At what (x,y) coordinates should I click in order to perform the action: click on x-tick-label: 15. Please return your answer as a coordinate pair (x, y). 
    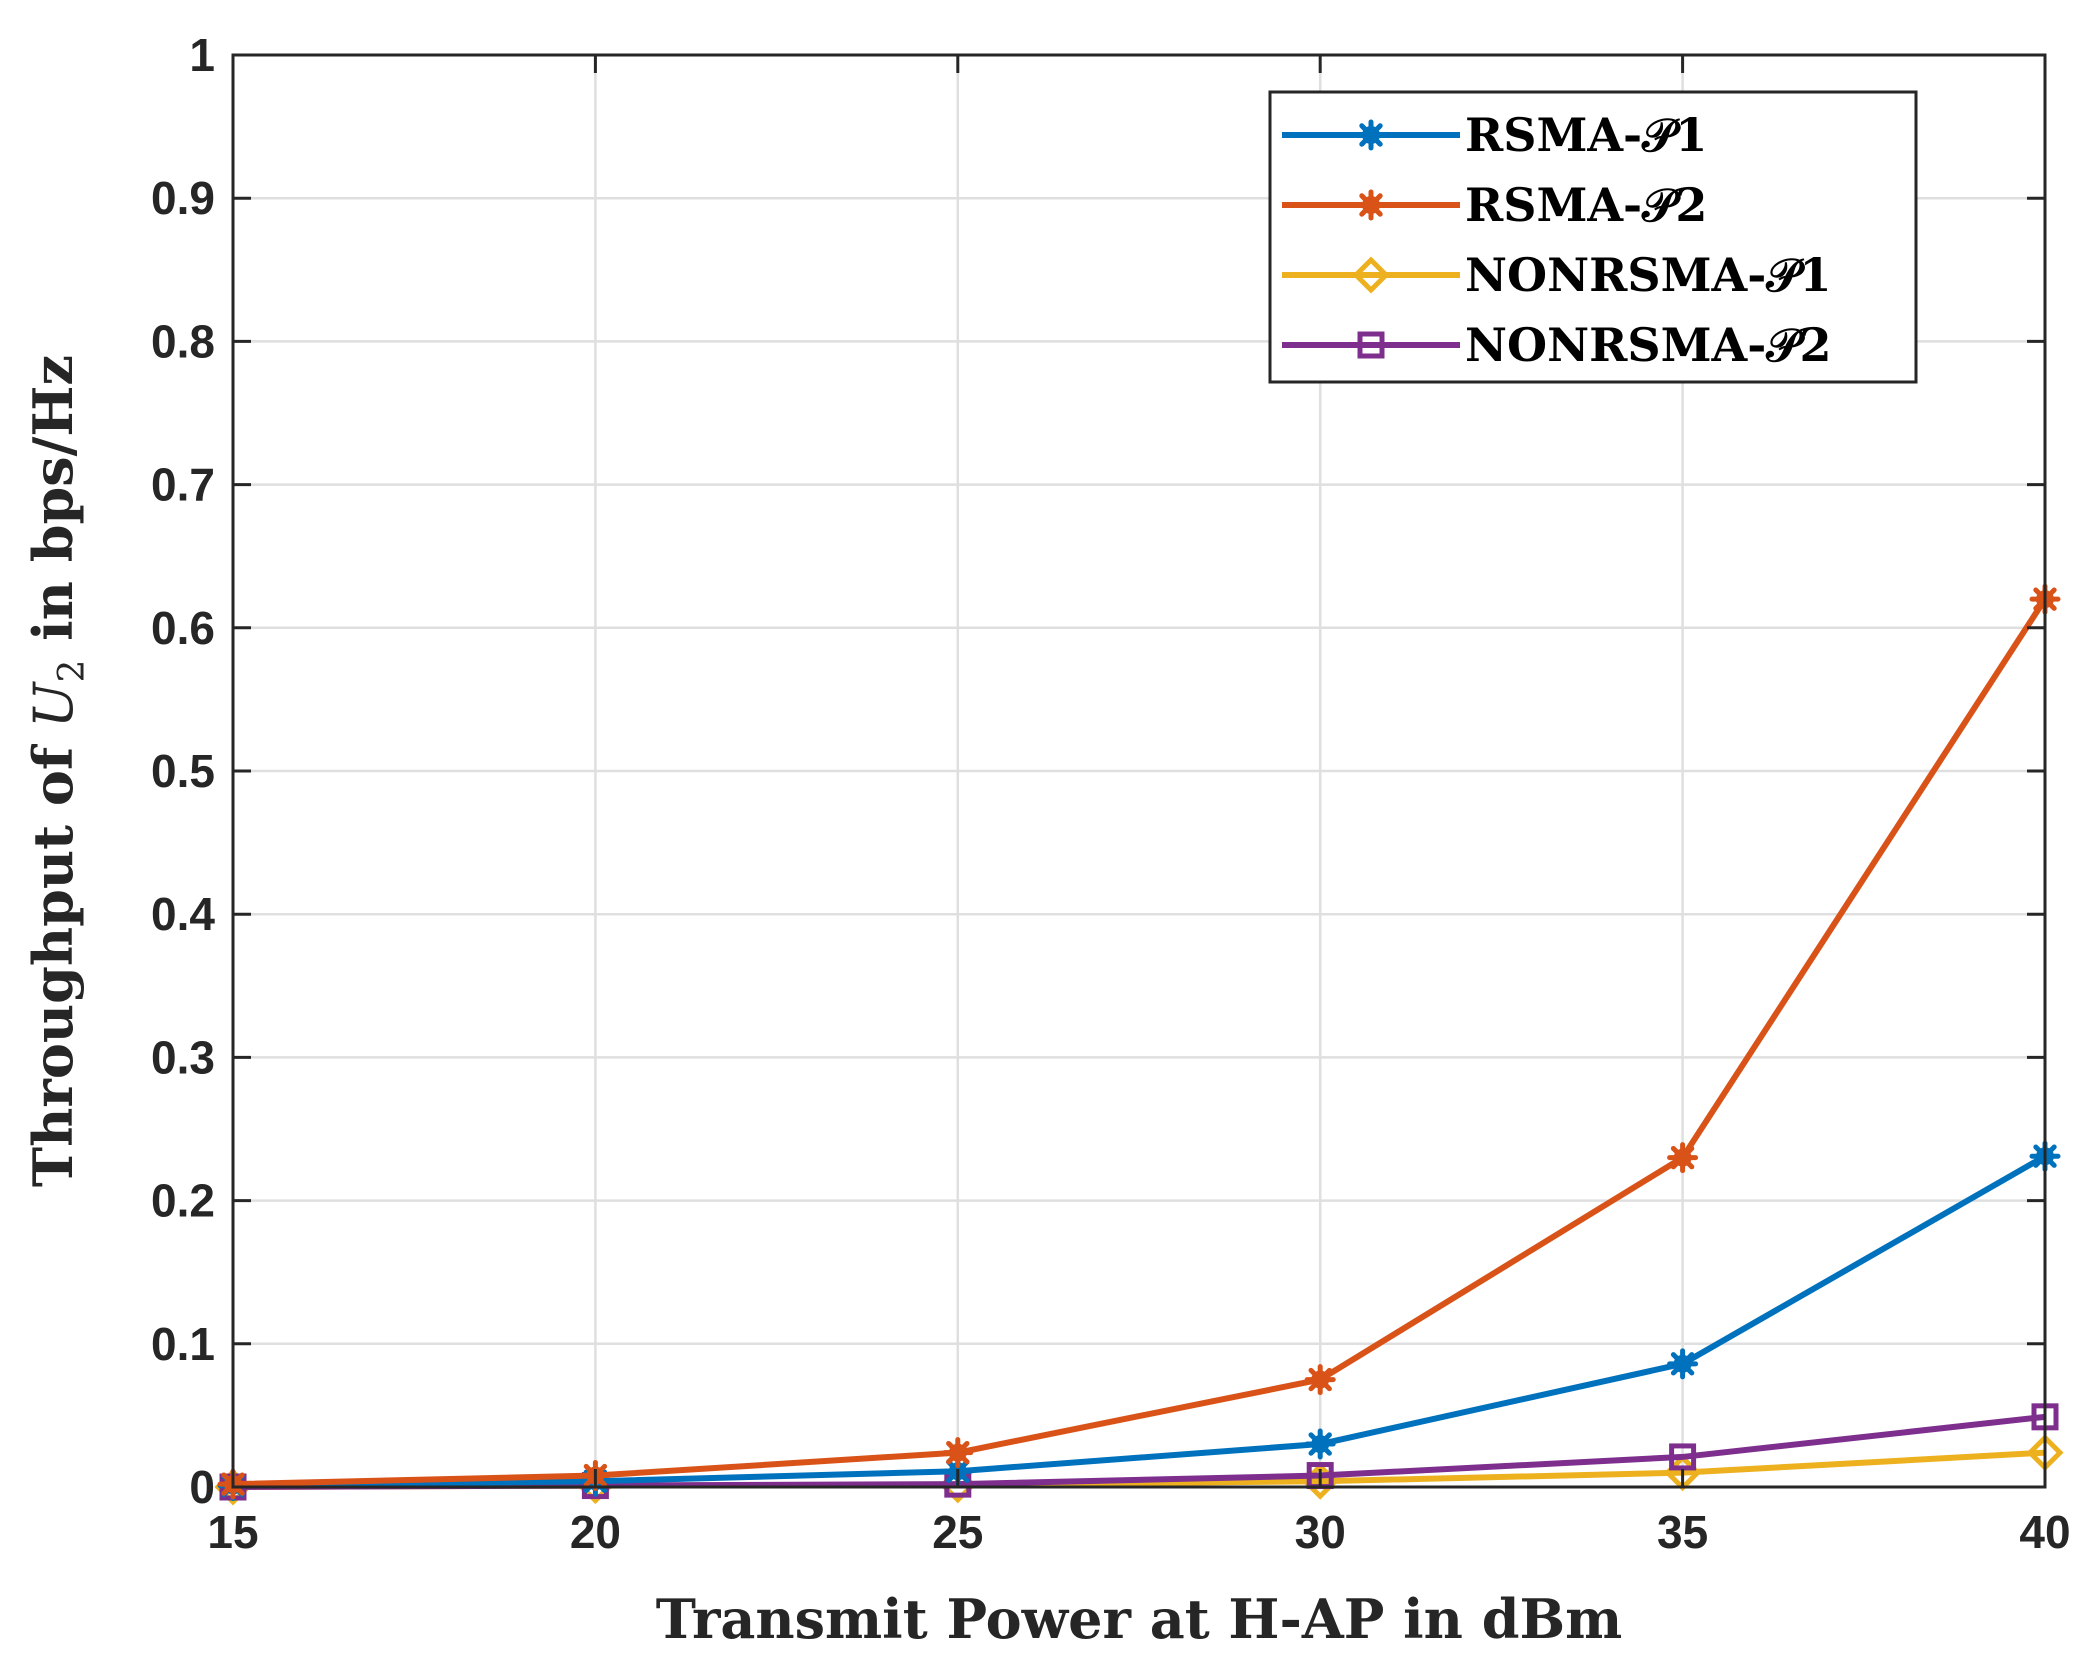
    Looking at the image, I should click on (232, 1532).